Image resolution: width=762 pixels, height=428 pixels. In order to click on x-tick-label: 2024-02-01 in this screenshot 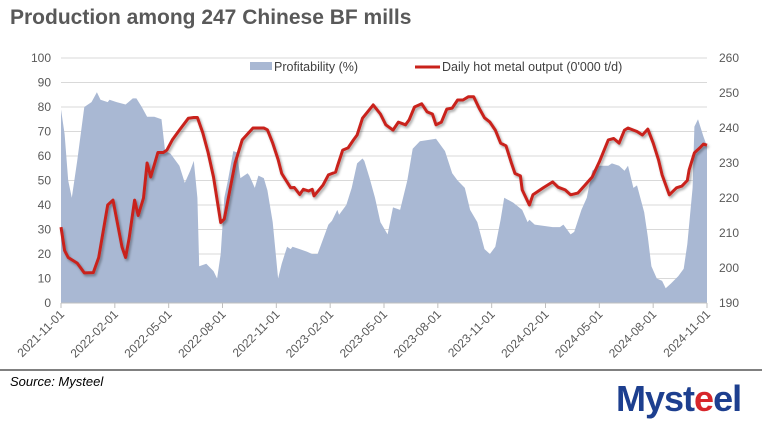, I will do `click(525, 334)`.